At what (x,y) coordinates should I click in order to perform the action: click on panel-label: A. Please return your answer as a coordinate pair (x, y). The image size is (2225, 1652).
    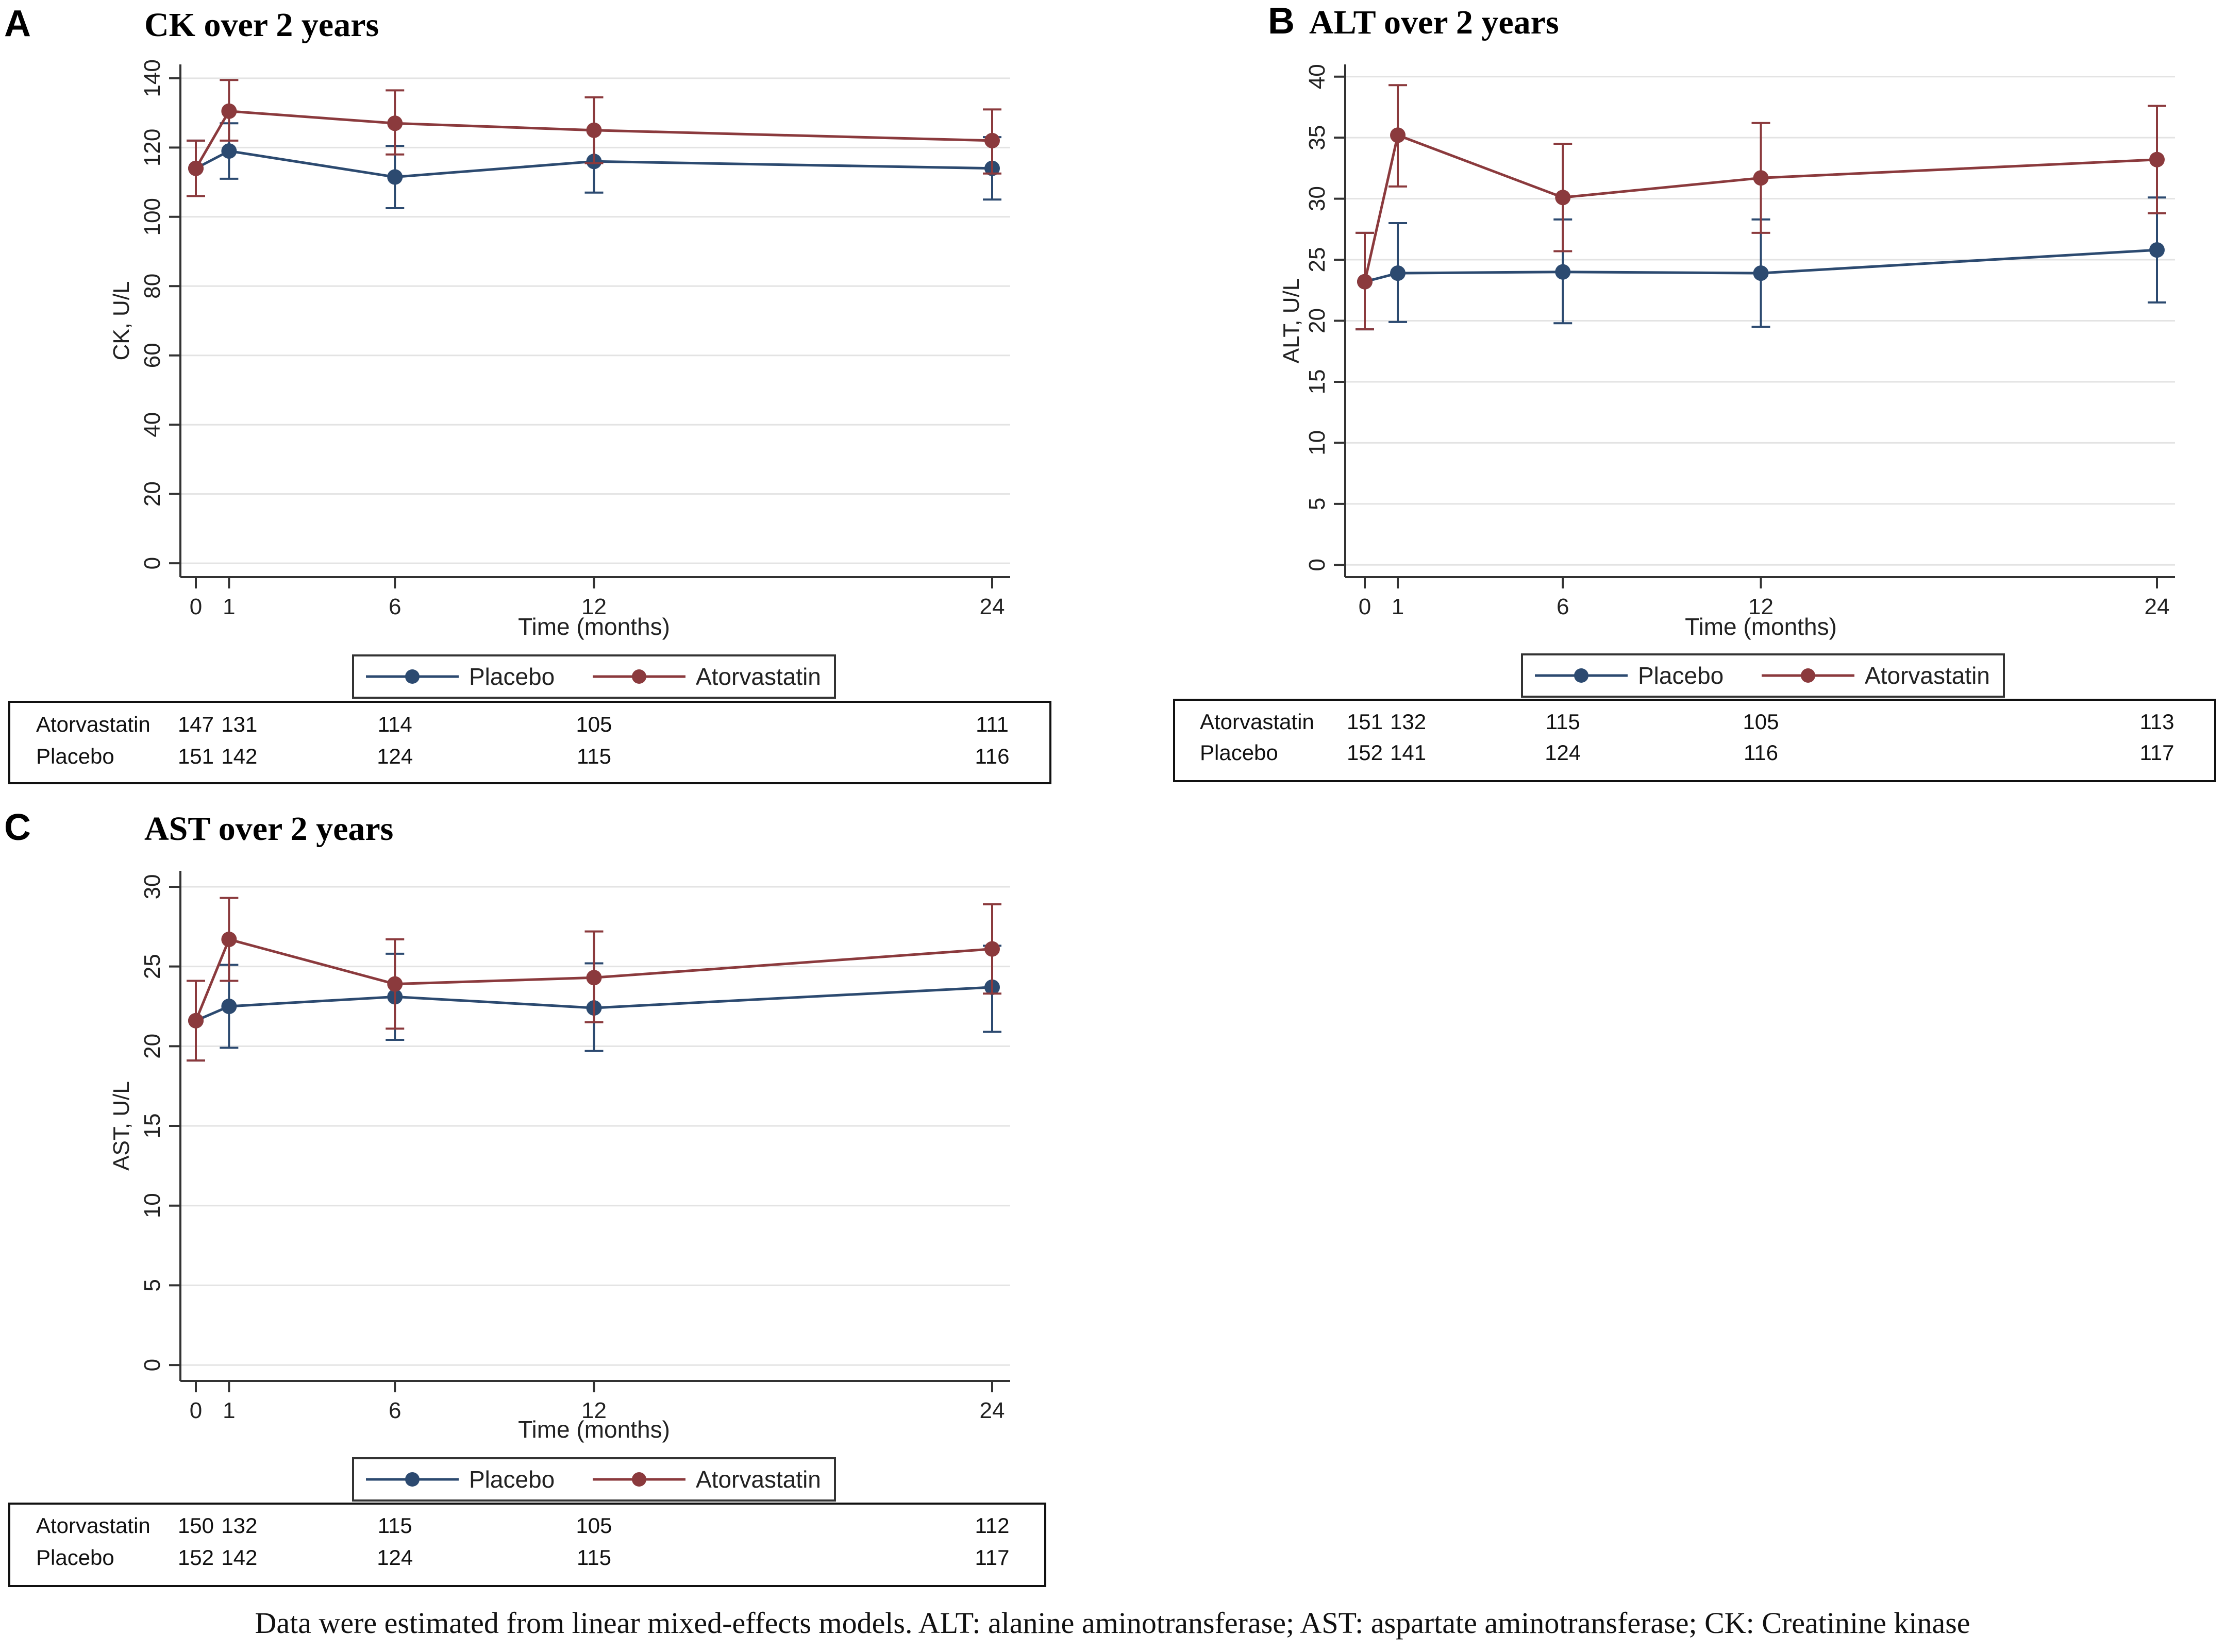
    Looking at the image, I should click on (17, 23).